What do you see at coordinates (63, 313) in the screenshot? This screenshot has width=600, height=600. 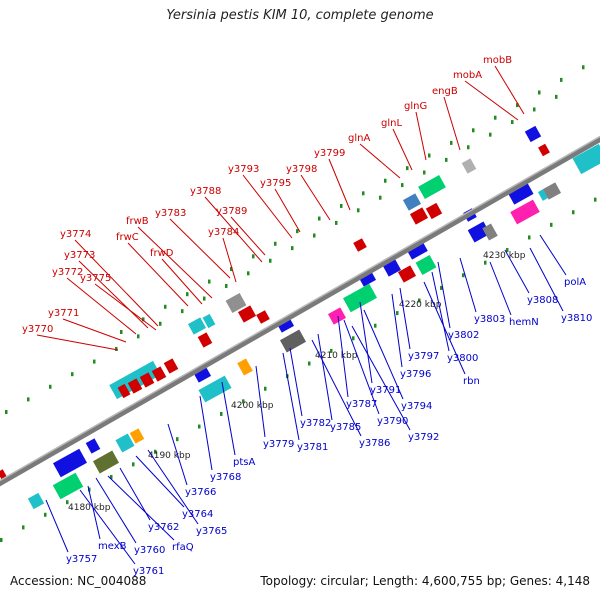 I see `gene-label: y3771` at bounding box center [63, 313].